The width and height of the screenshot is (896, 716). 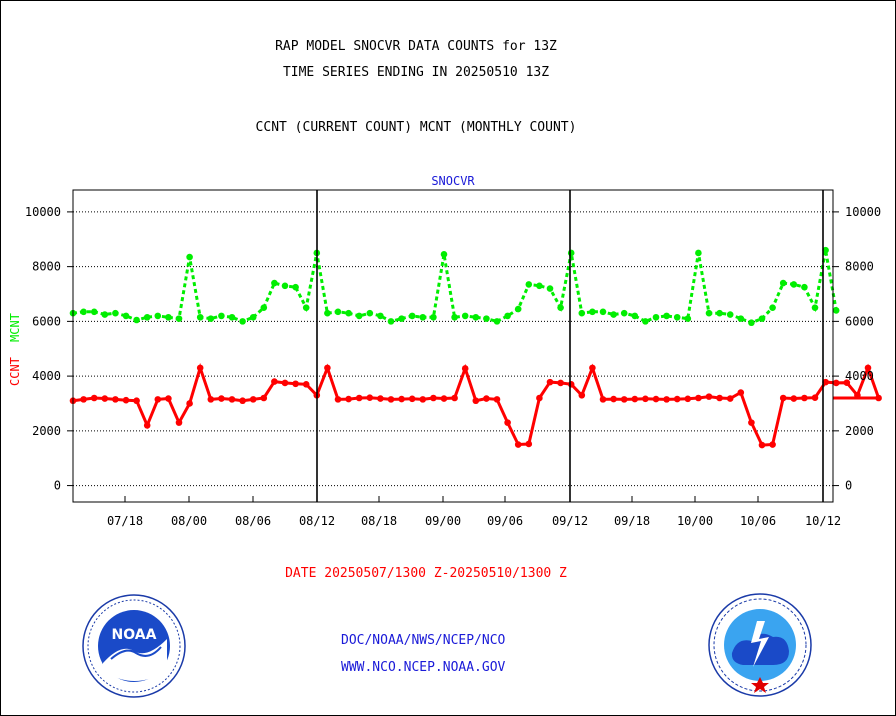 I want to click on noaa-logo-text: NOAA, so click(x=134, y=635).